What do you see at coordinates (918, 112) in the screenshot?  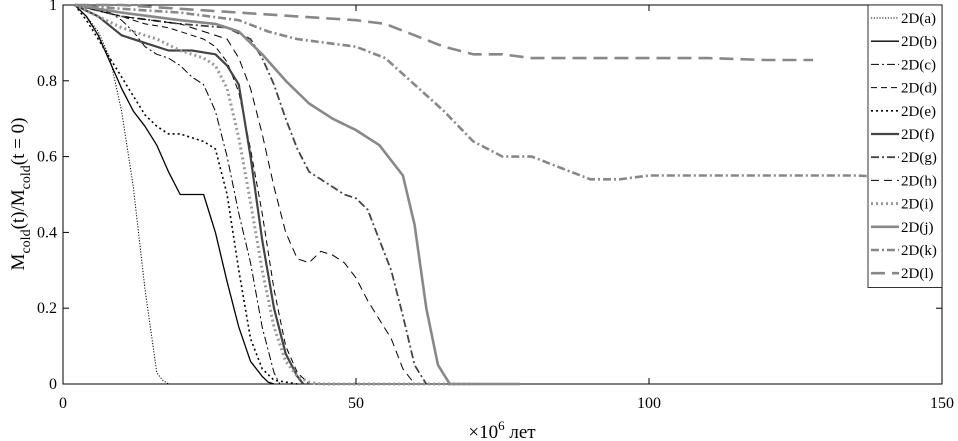 I see `legend-label: 2D(e)` at bounding box center [918, 112].